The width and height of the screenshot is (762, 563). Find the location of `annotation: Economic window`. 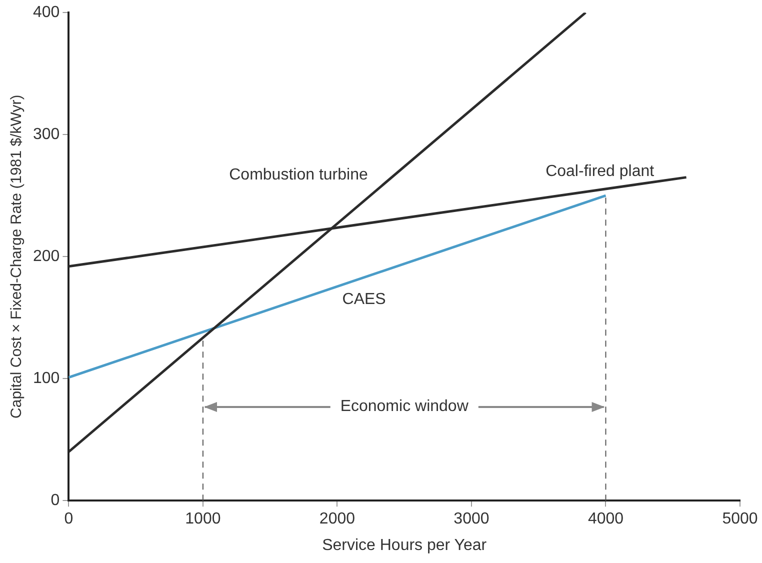

annotation: Economic window is located at coordinates (404, 407).